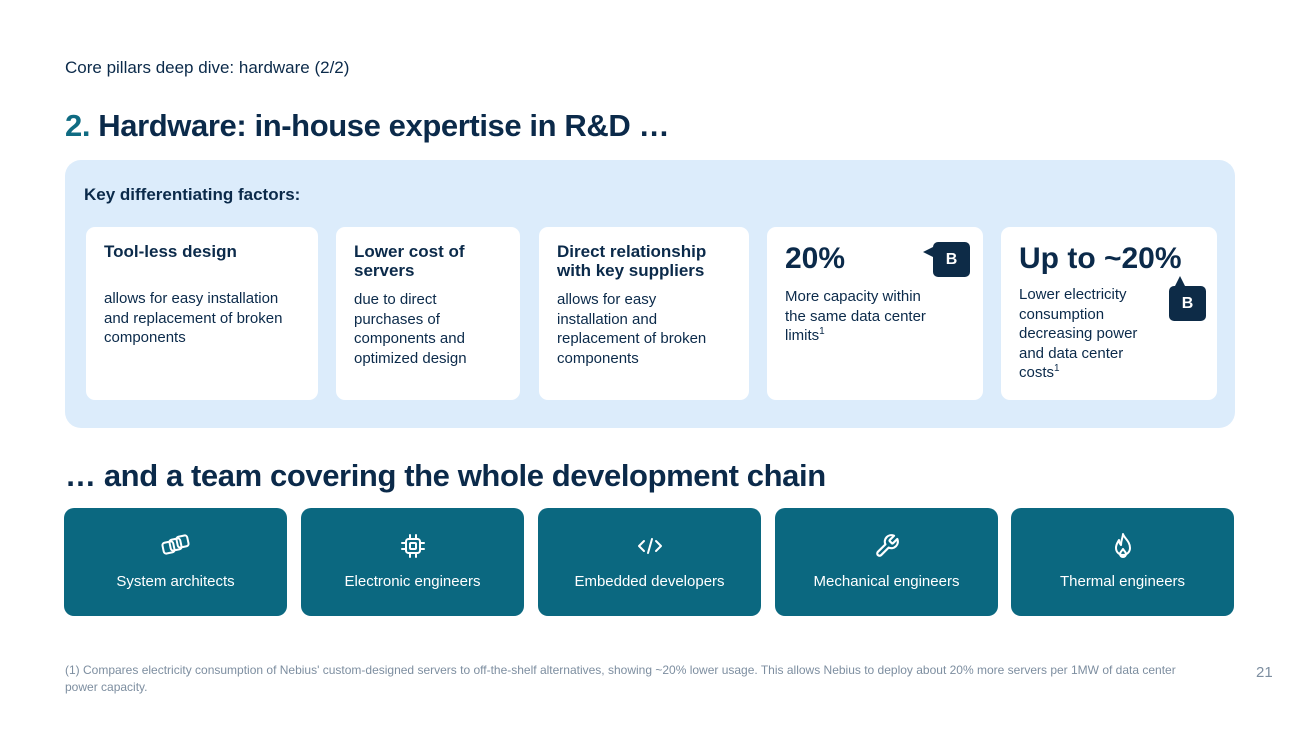 Image resolution: width=1300 pixels, height=731 pixels. I want to click on team-card-mechanical-engineers: Mechanical engineers, so click(886, 562).